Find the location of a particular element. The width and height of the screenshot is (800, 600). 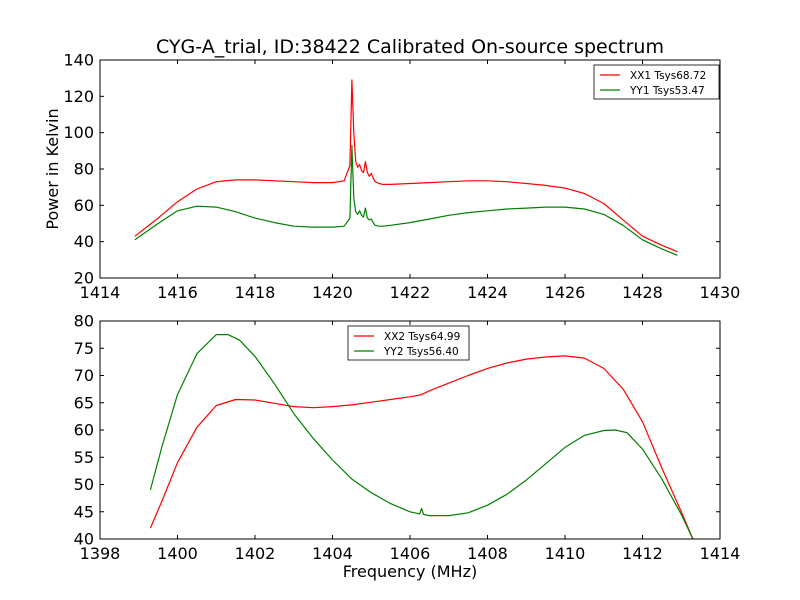

x-tick-label: 1408 is located at coordinates (487, 553).